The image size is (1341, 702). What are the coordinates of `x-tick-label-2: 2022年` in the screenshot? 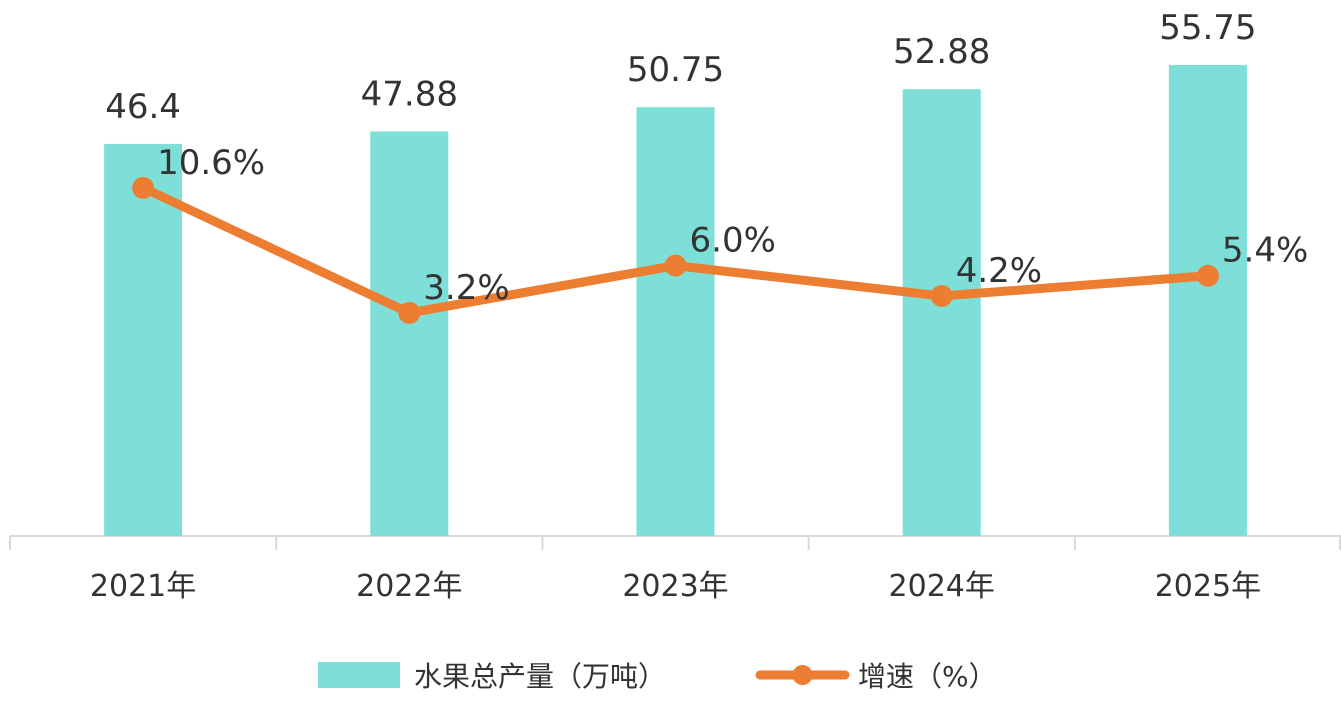 It's located at (409, 586).